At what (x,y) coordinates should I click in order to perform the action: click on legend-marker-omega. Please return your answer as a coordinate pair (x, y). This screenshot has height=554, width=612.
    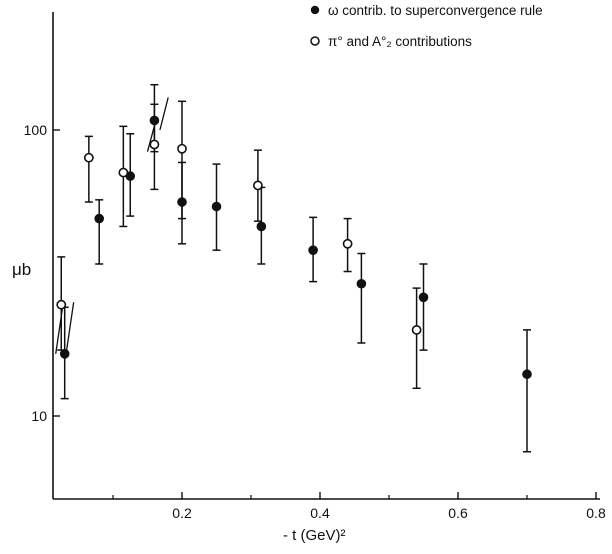
    Looking at the image, I should click on (315, 10).